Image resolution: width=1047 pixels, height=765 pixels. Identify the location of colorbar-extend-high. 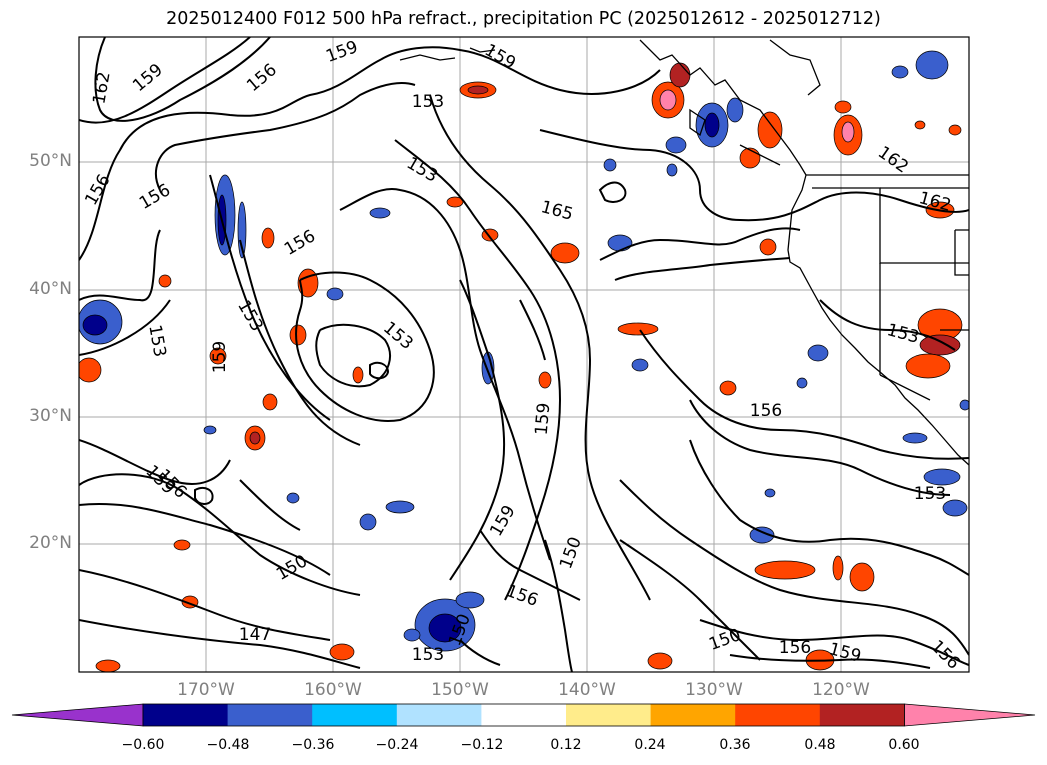
(970, 715).